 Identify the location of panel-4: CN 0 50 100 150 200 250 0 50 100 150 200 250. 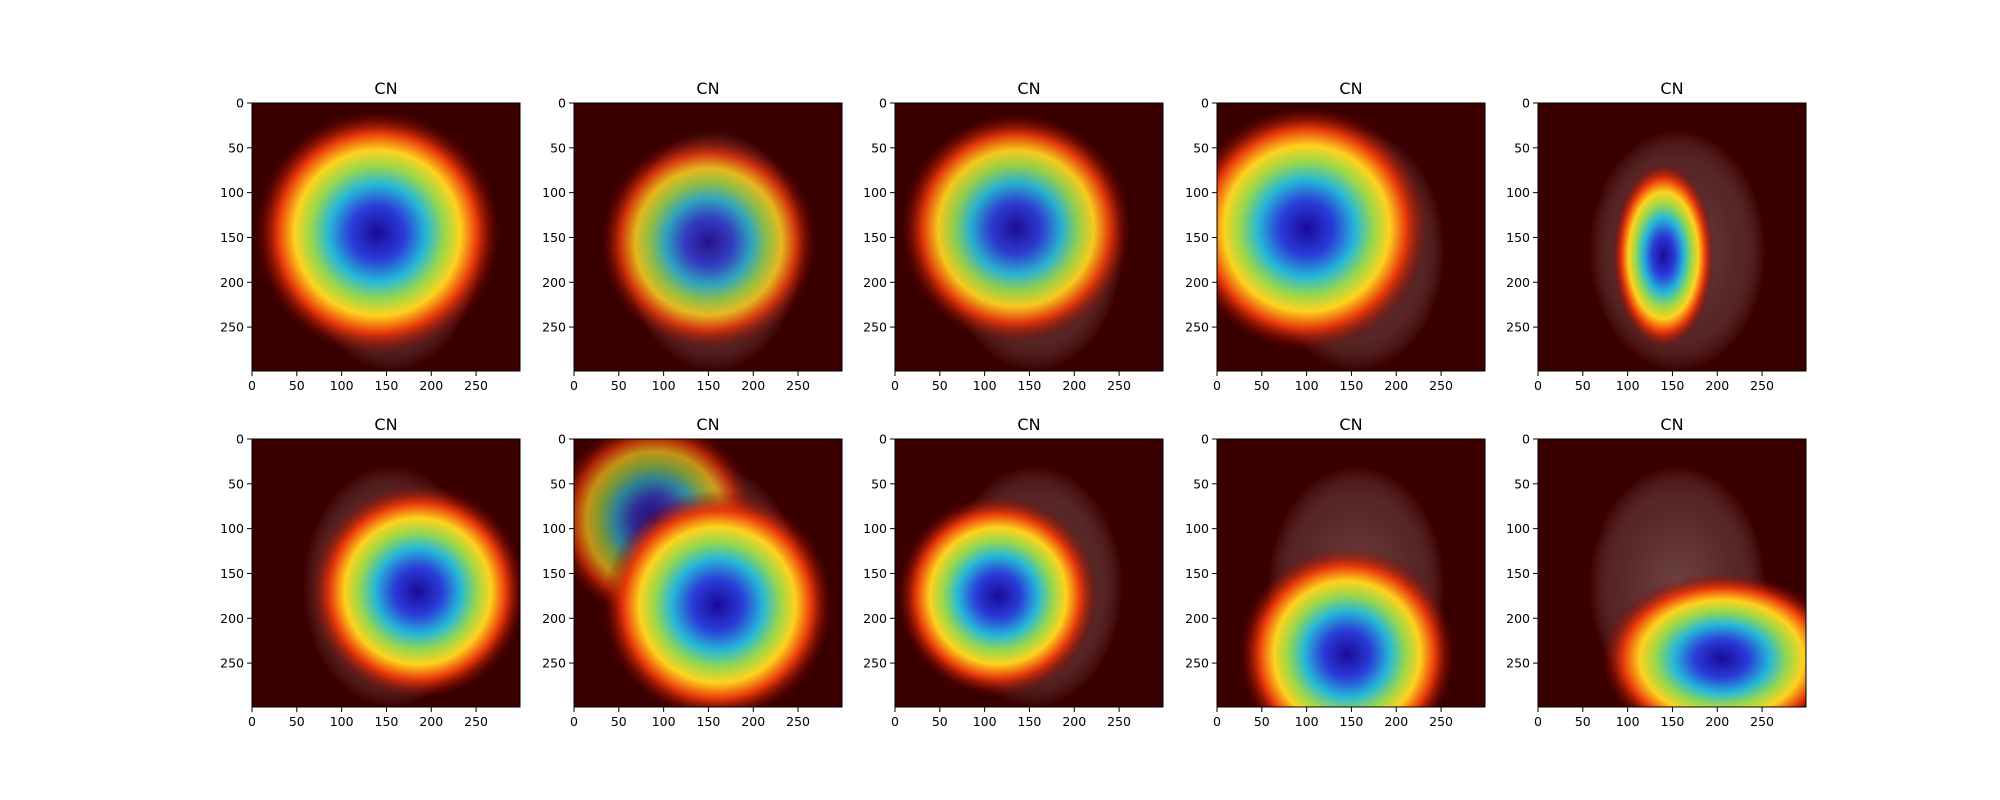
(1335, 236).